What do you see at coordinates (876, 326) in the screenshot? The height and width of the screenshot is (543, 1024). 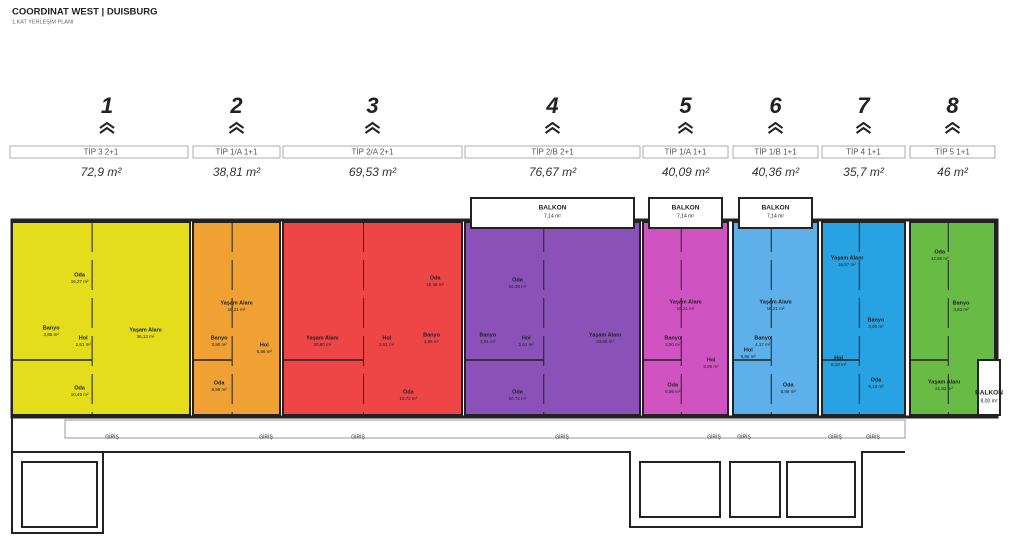 I see `room-area: 3,90 m²` at bounding box center [876, 326].